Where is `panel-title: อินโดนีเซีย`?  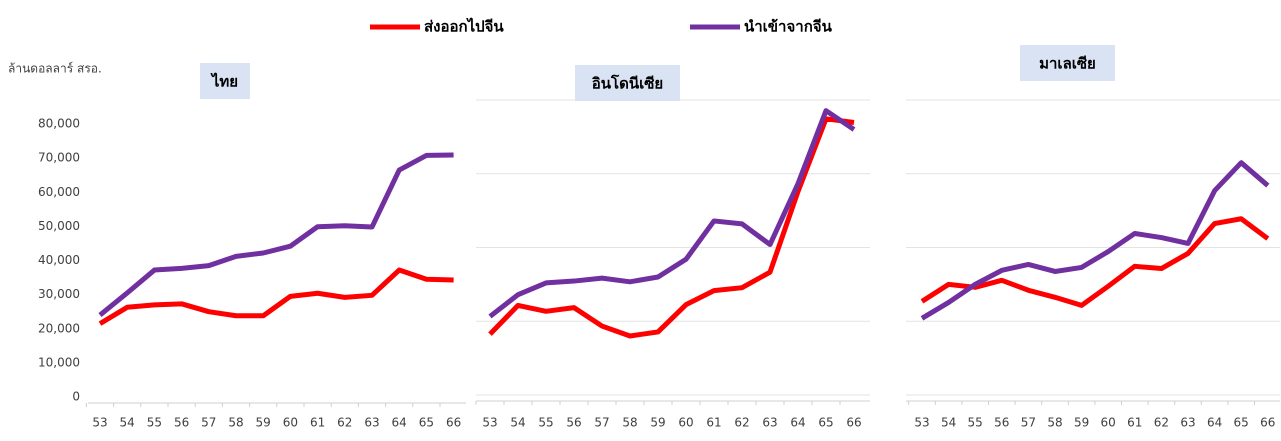
panel-title: อินโดนีเซีย is located at coordinates (627, 83).